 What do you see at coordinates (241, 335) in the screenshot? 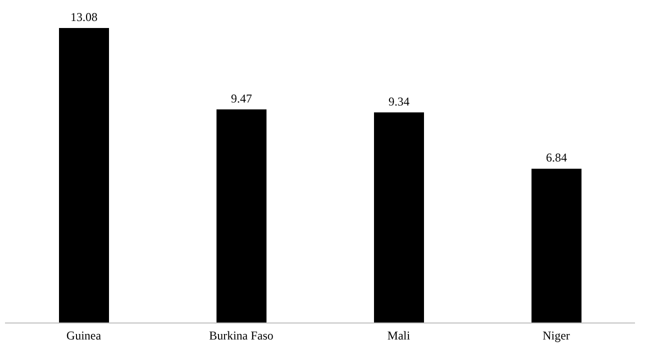
I see `x-tick-label: Burkina Faso` at bounding box center [241, 335].